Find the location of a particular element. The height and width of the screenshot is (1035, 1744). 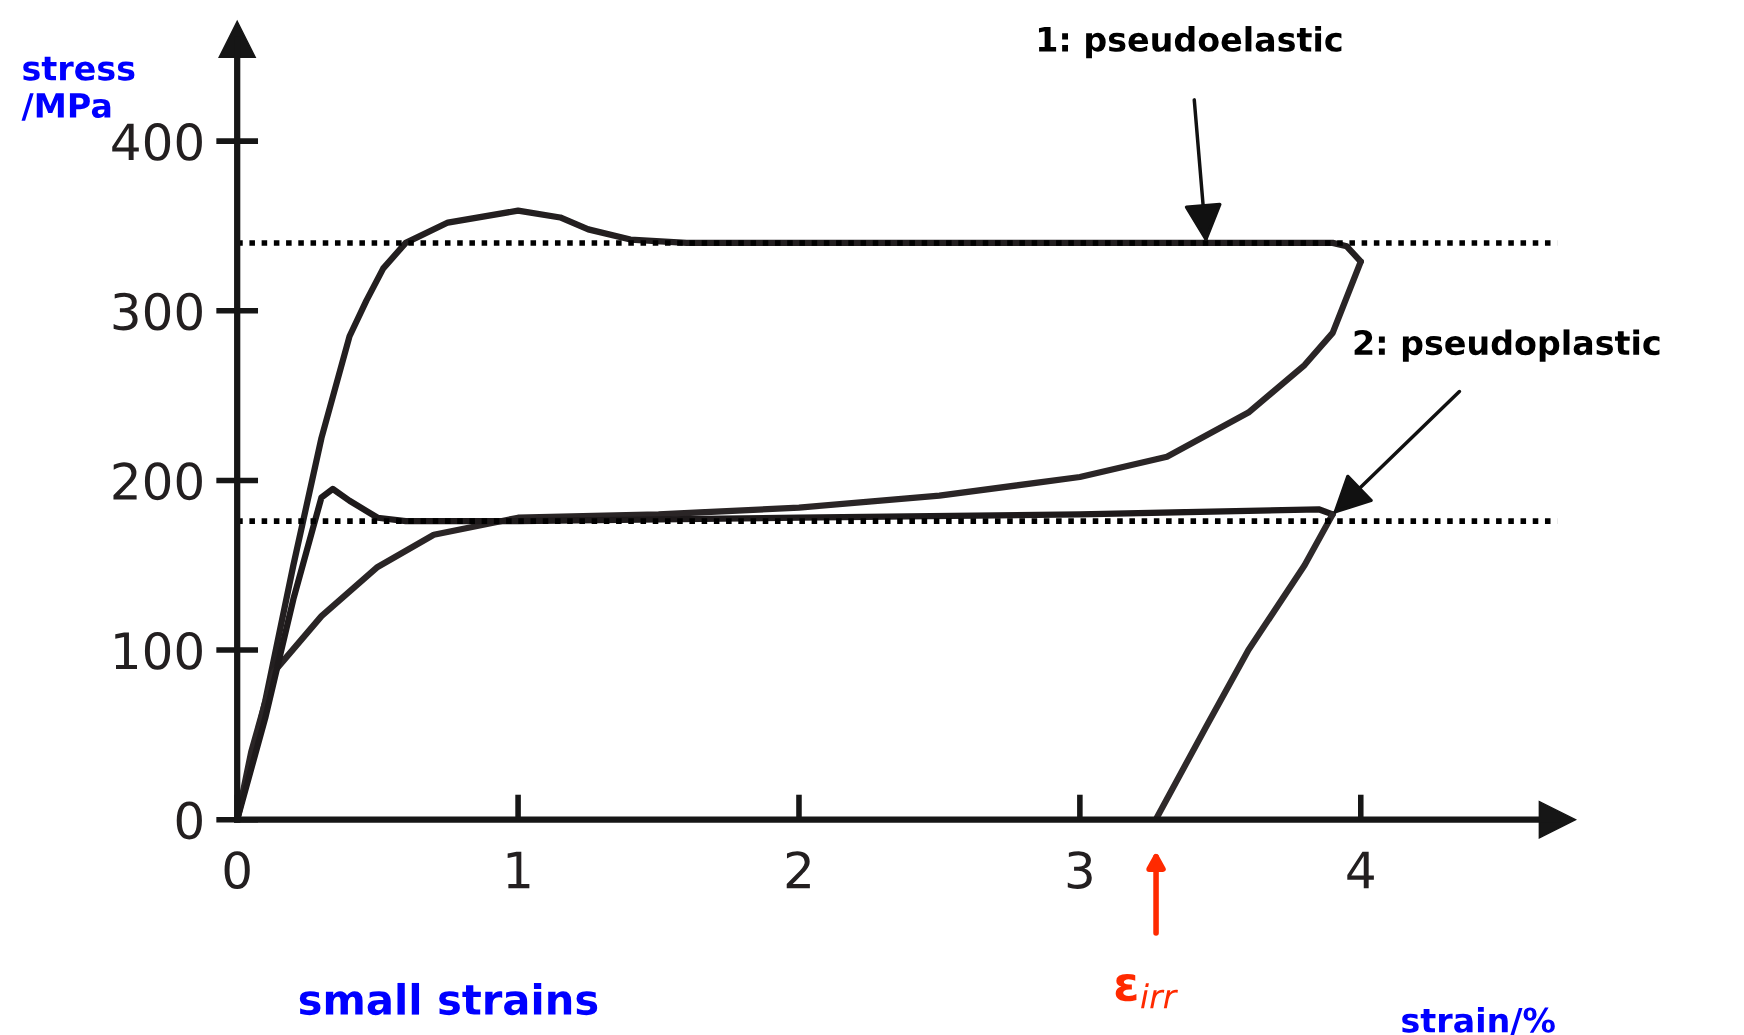

y-tick-label: 400 is located at coordinates (157, 142).